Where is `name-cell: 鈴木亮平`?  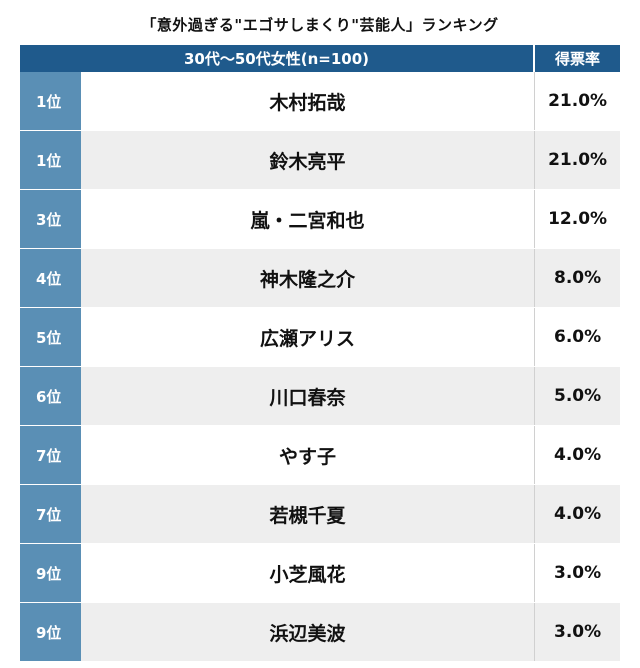 name-cell: 鈴木亮平 is located at coordinates (307, 160).